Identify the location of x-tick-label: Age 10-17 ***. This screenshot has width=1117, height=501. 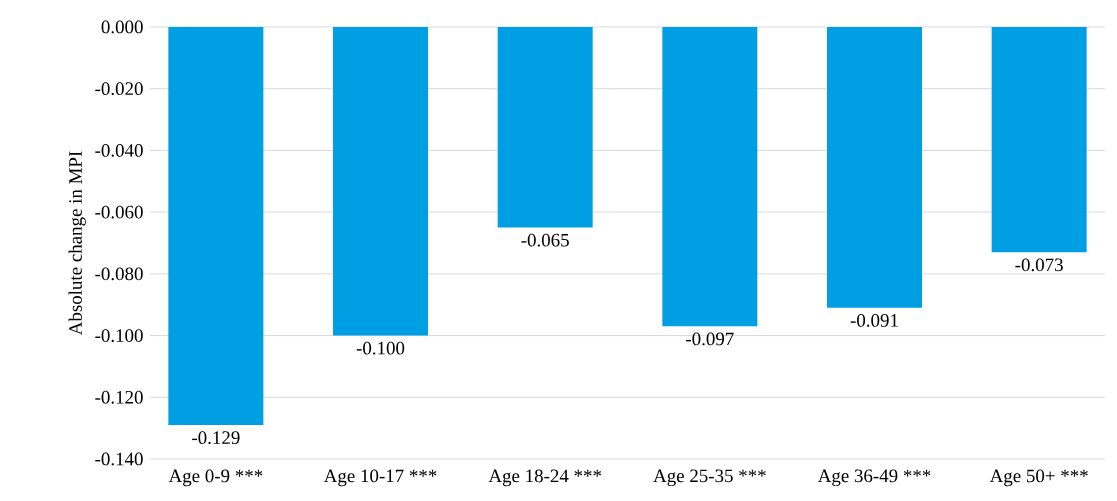
(380, 478).